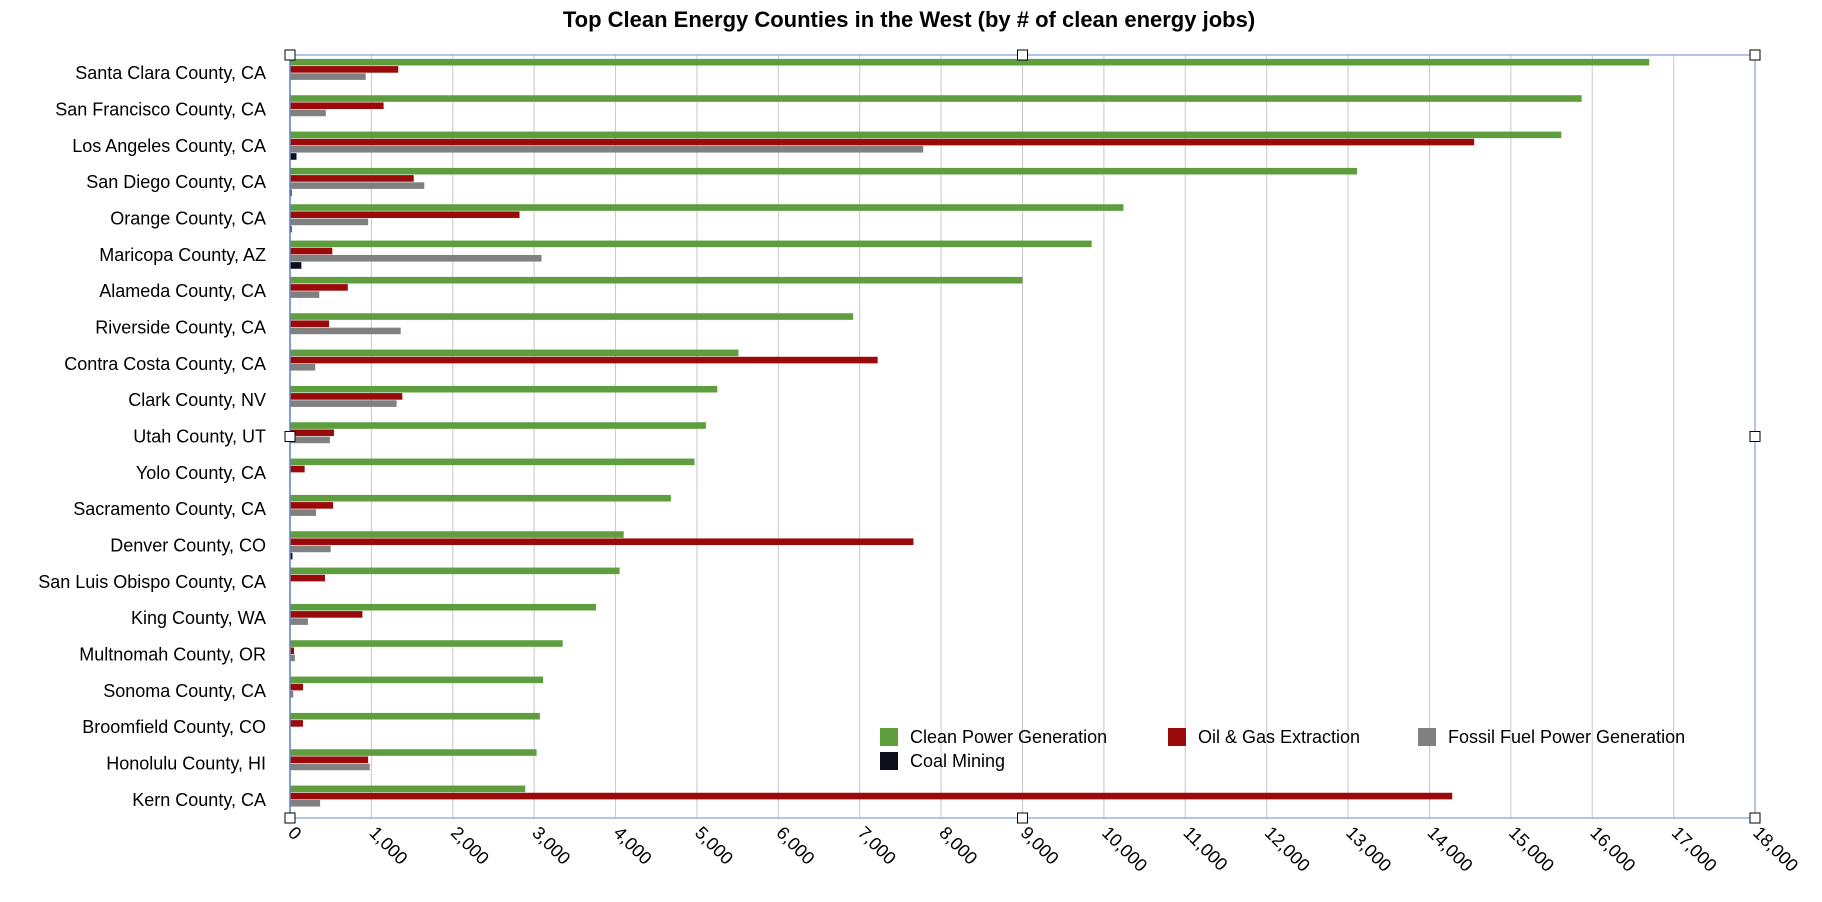 This screenshot has height=902, width=1822. Describe the element at coordinates (199, 800) in the screenshot. I see `category-label: Kern County, CA` at that location.